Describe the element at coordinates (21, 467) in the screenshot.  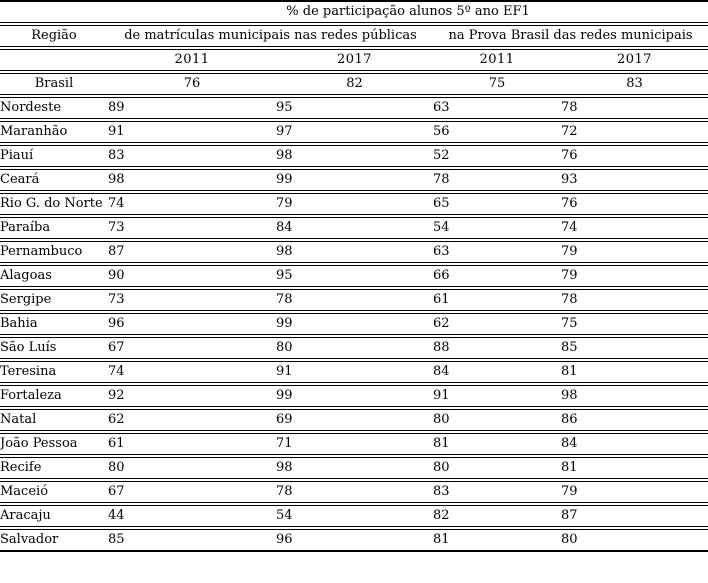
I see `region-label: Recife` at that location.